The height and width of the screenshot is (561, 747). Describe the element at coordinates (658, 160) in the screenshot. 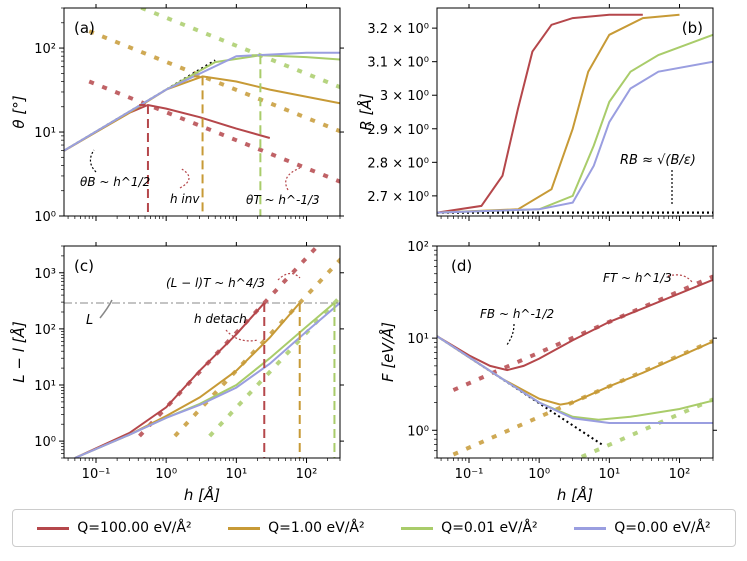

I see `annotation-R-B: RB ≈ √(B/ε)` at that location.